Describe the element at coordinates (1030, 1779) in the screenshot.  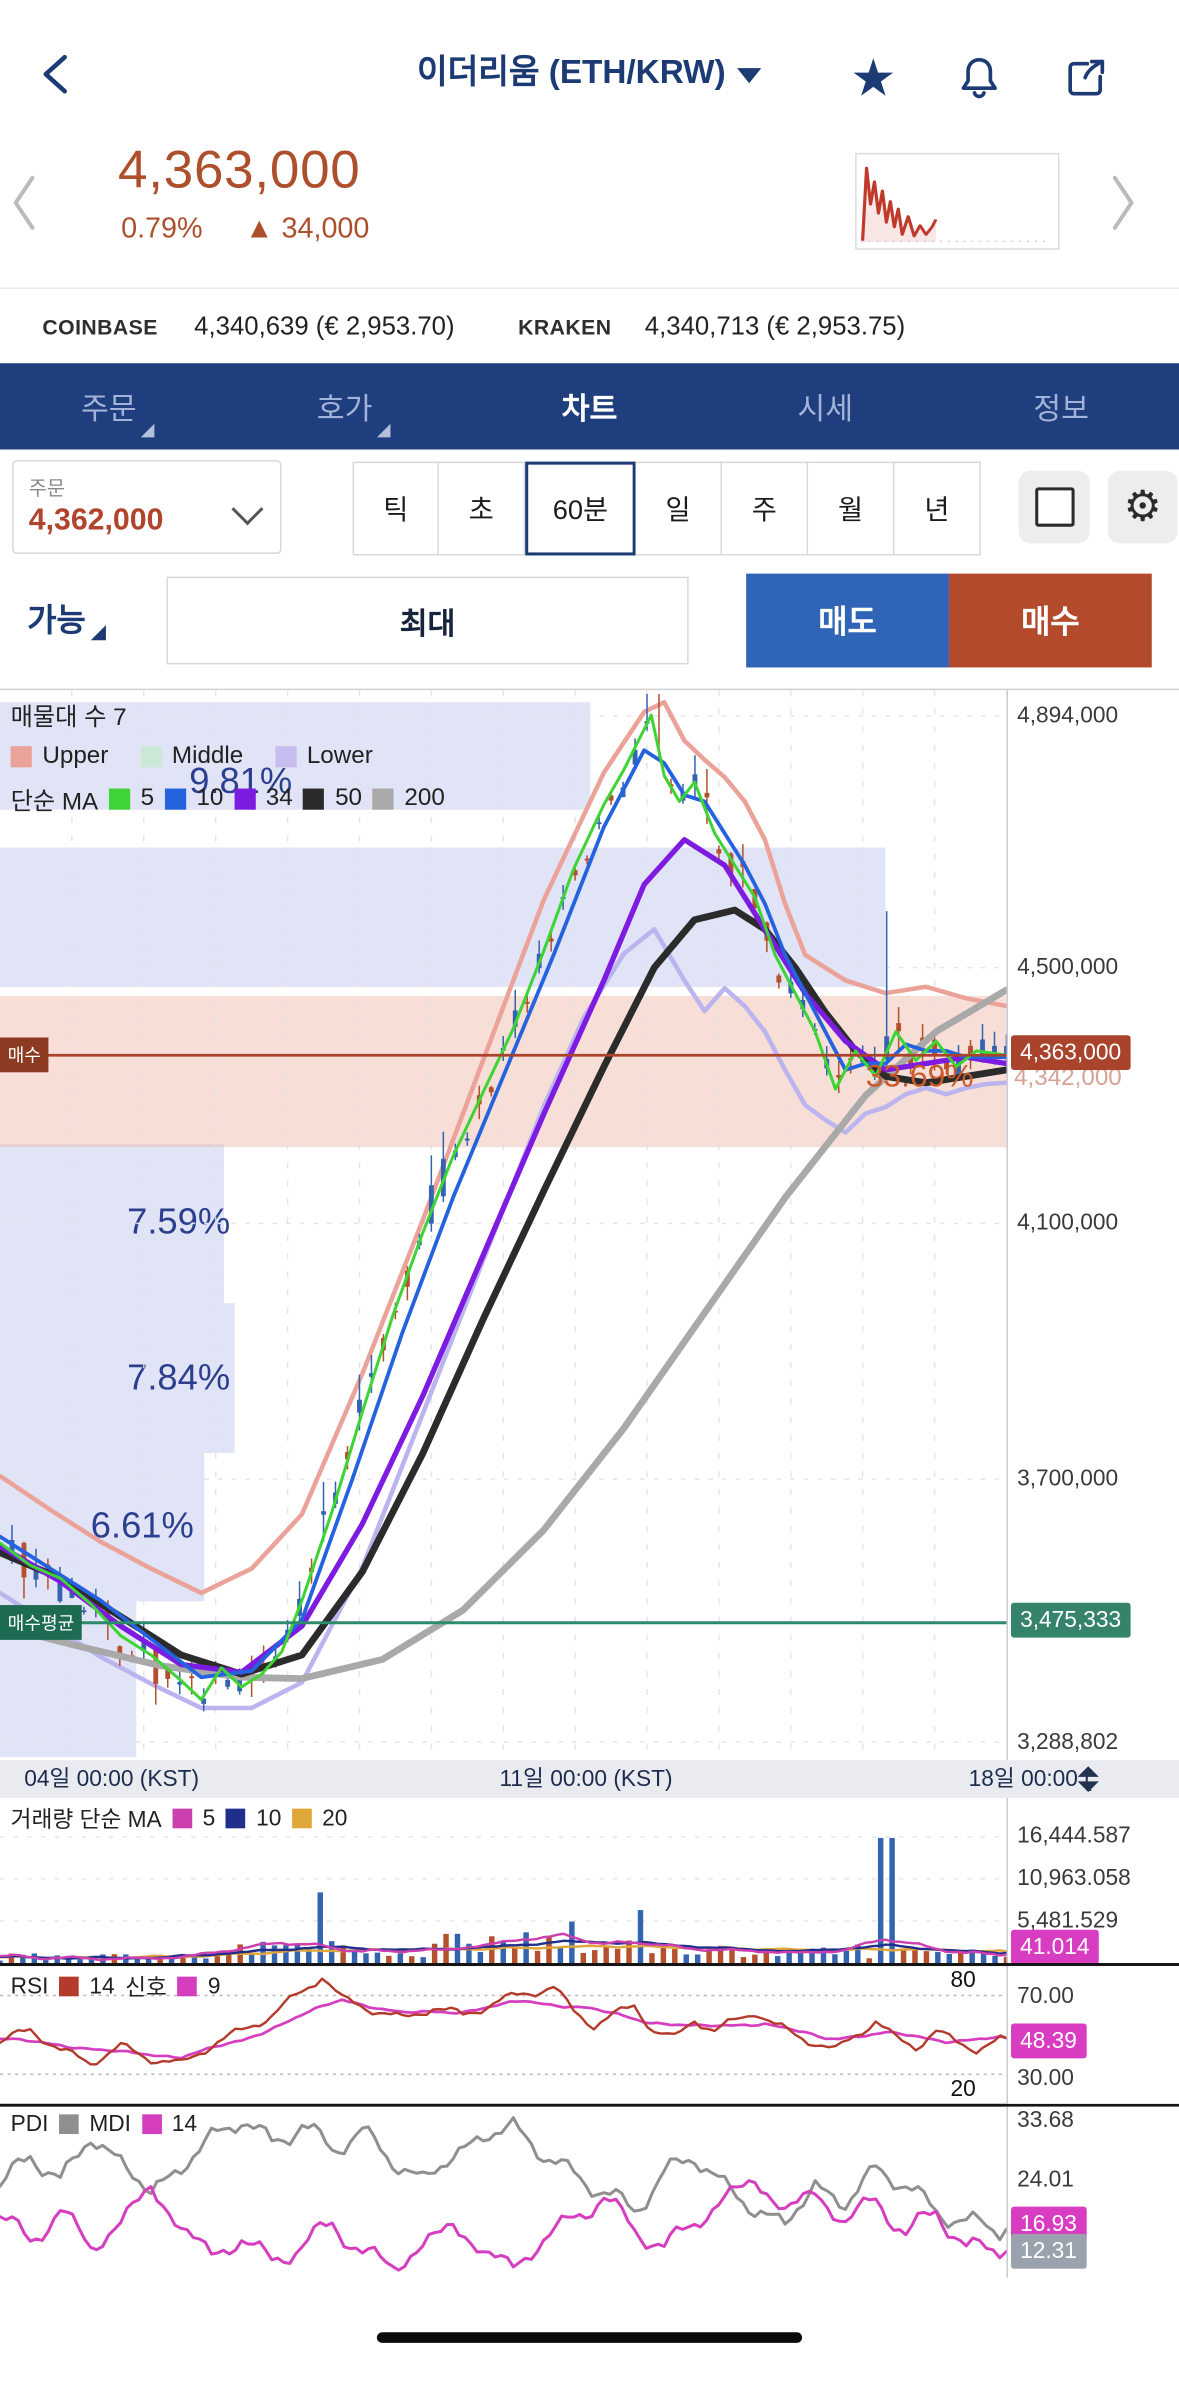
I see `time-tick: 18일 00:00 (` at that location.